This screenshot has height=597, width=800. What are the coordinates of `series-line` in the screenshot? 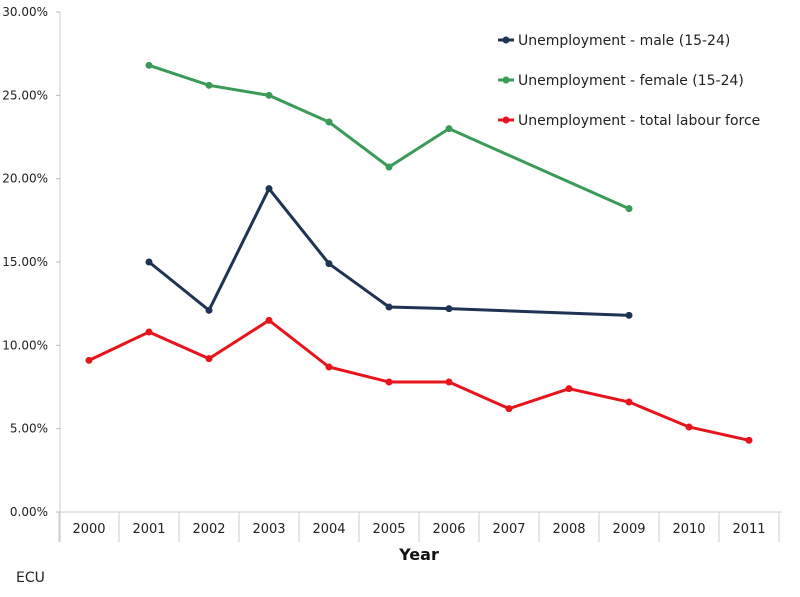 It's located at (389, 251).